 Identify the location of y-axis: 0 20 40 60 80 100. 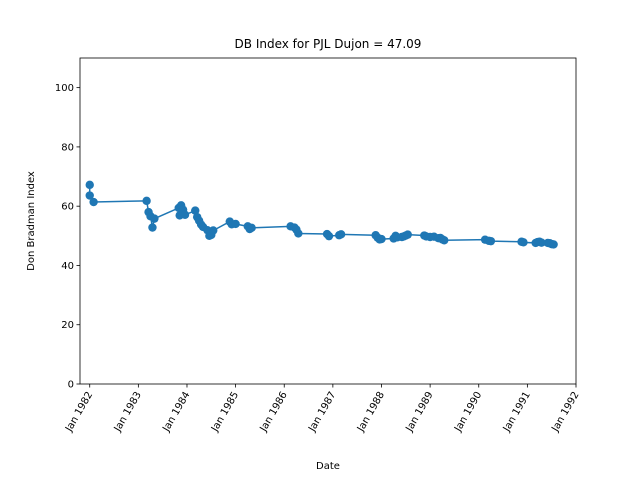
(67, 237).